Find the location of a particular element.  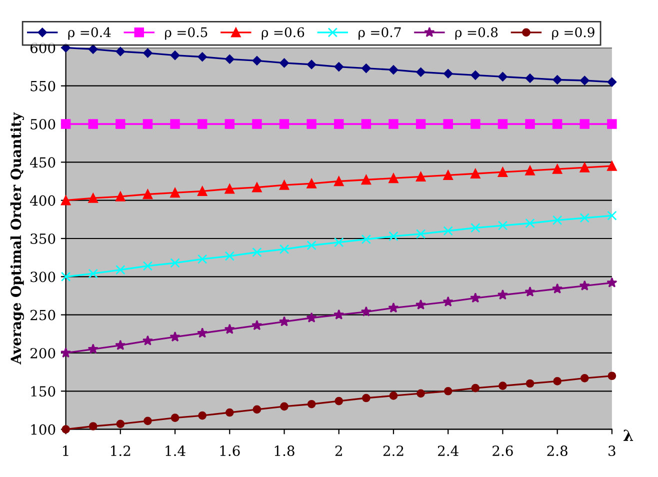

y-tick-label: 150 is located at coordinates (43, 391).